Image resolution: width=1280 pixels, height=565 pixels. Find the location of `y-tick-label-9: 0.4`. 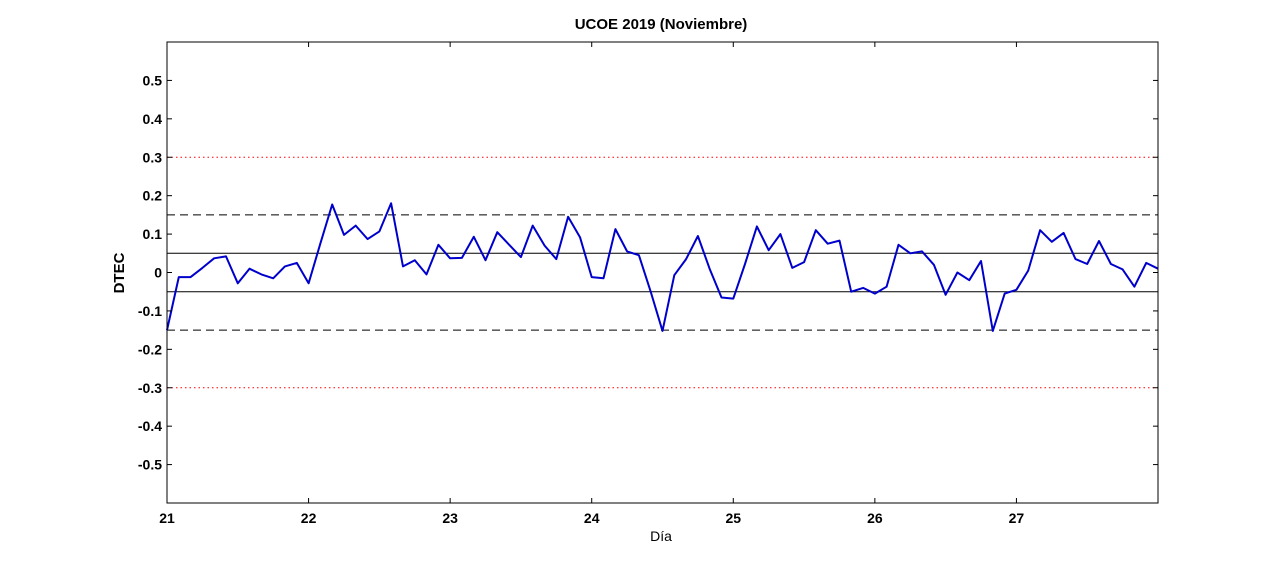

y-tick-label-9: 0.4 is located at coordinates (153, 119).